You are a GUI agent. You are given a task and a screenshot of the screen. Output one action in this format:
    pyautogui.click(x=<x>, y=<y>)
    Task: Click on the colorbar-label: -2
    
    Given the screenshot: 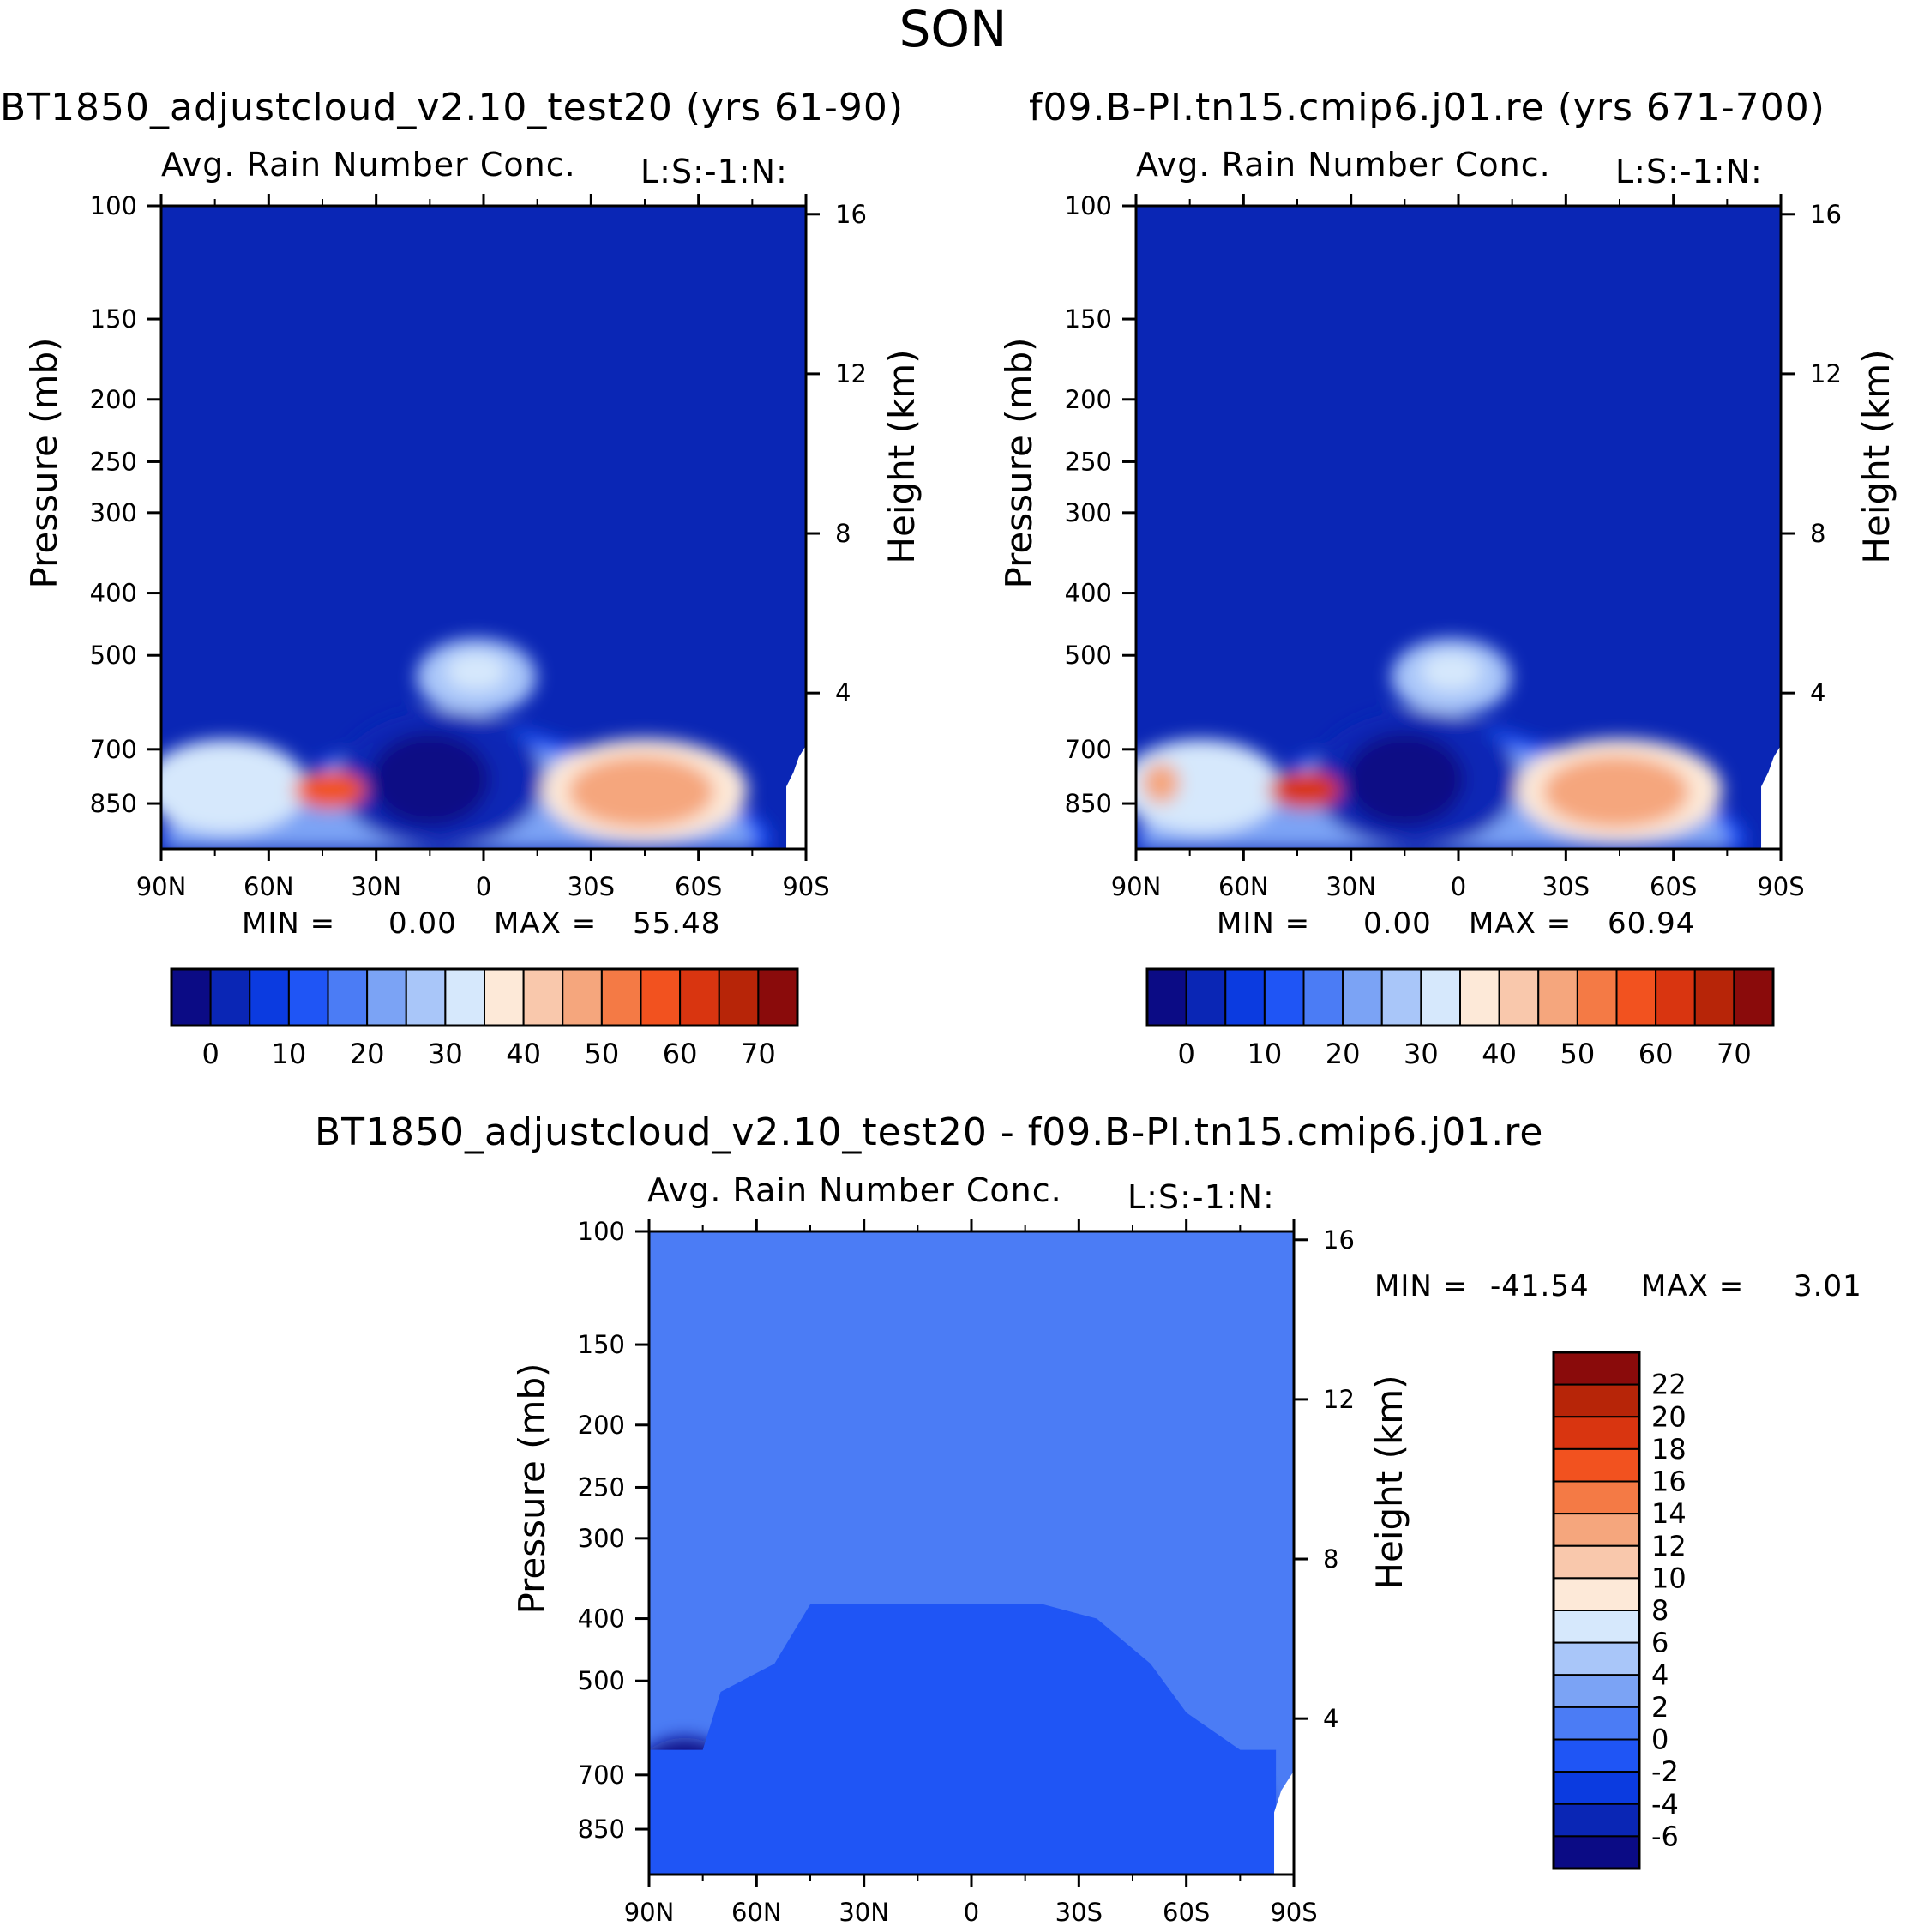 What is the action you would take?
    pyautogui.click(x=1665, y=1771)
    